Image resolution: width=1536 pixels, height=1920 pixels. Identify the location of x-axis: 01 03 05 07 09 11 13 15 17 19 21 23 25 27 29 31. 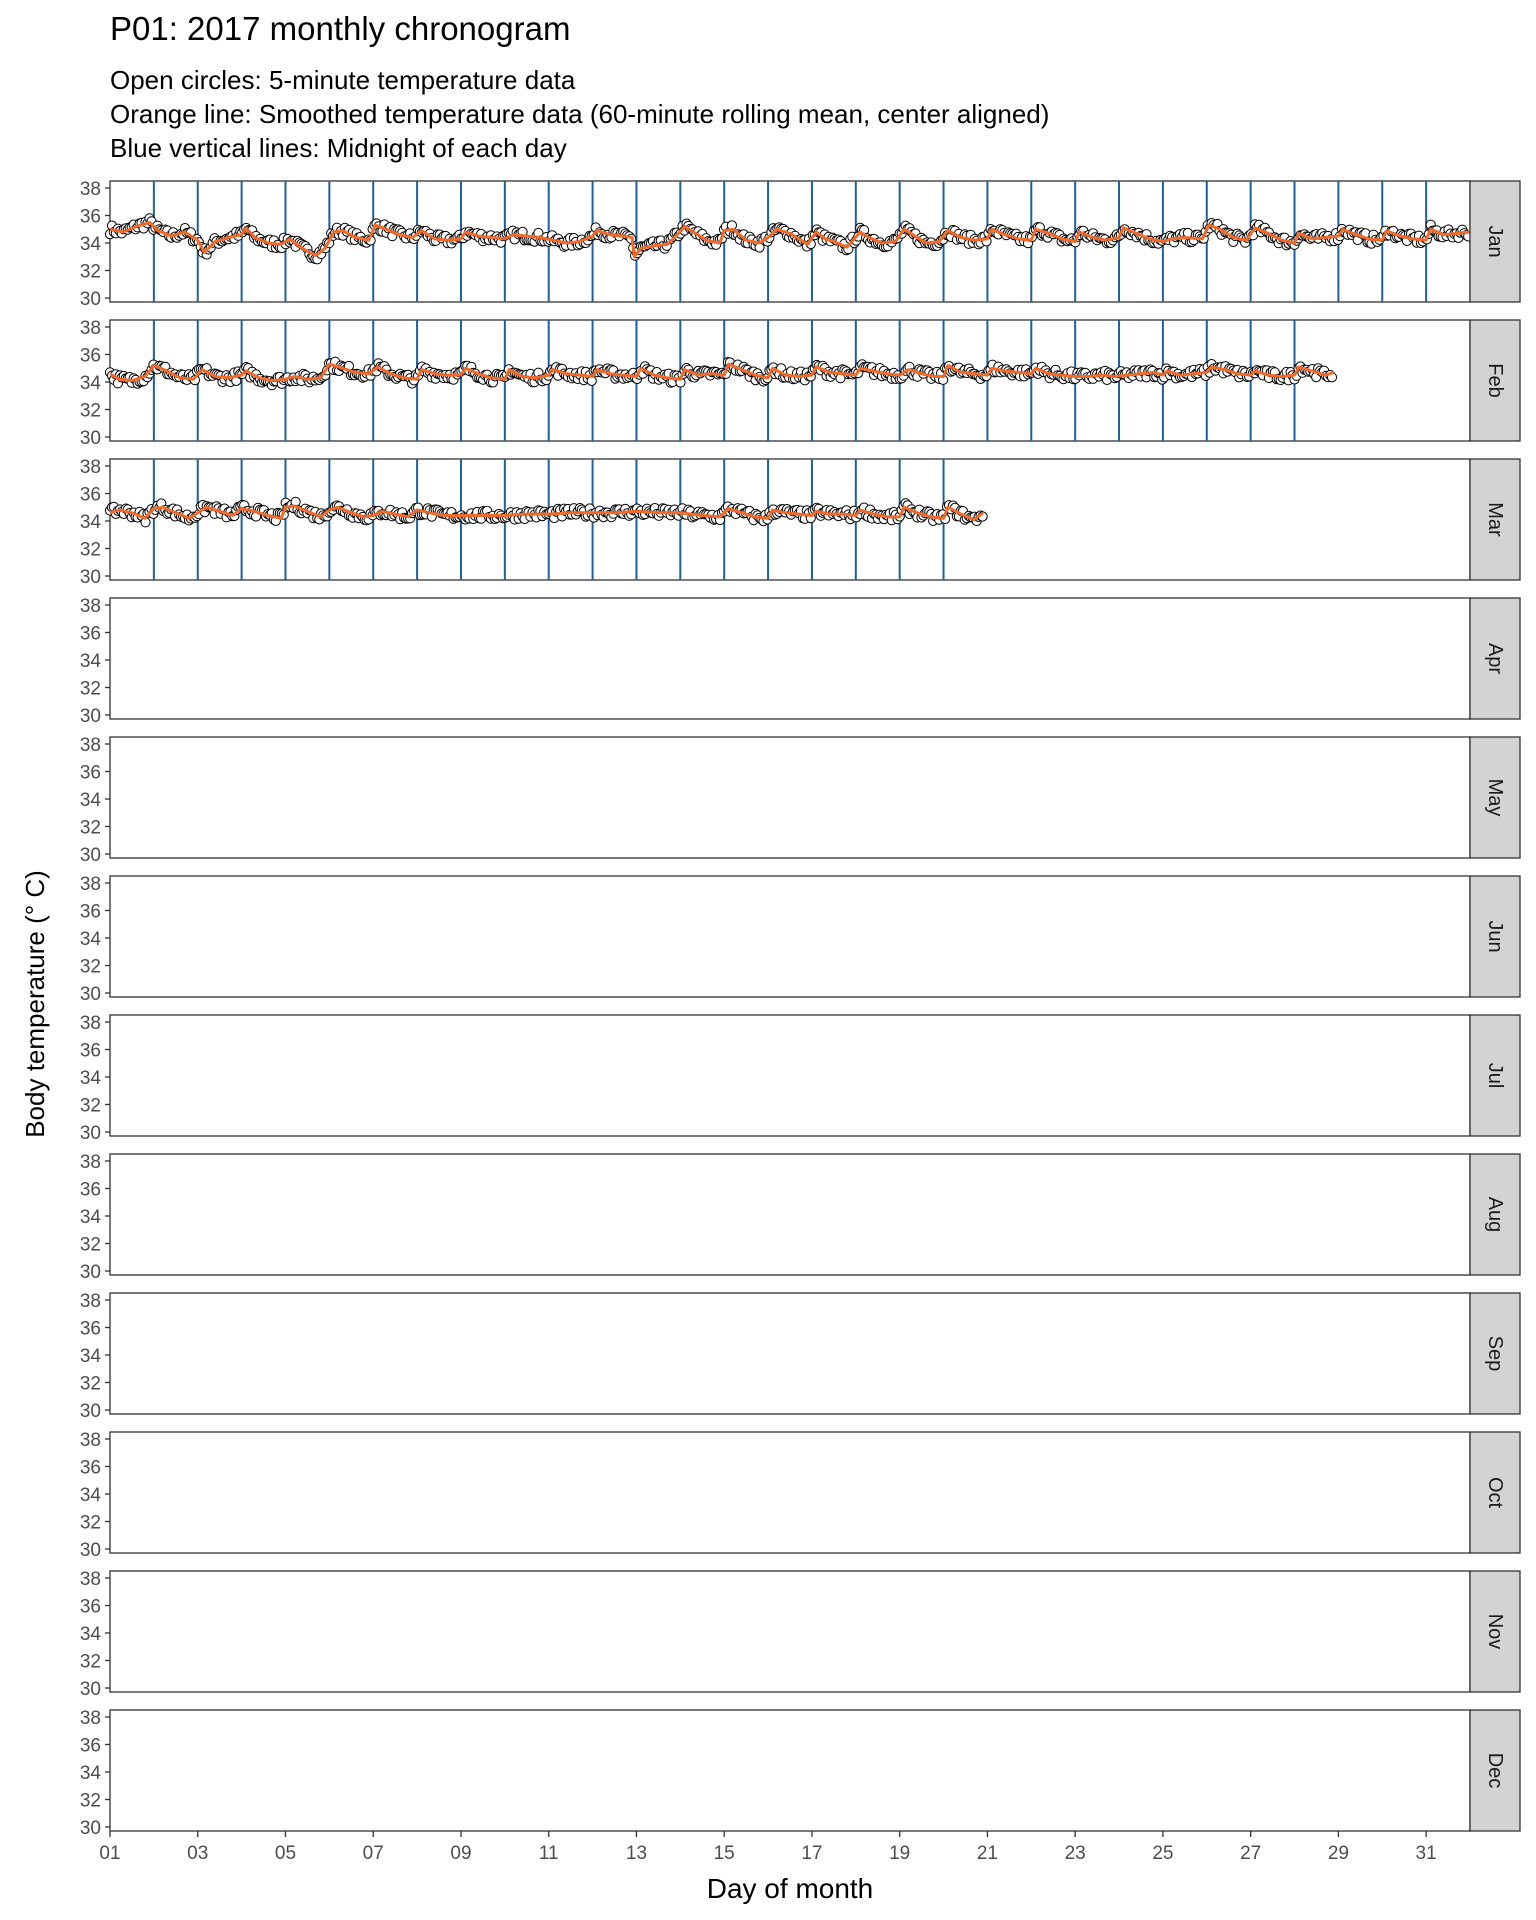
(768, 1847).